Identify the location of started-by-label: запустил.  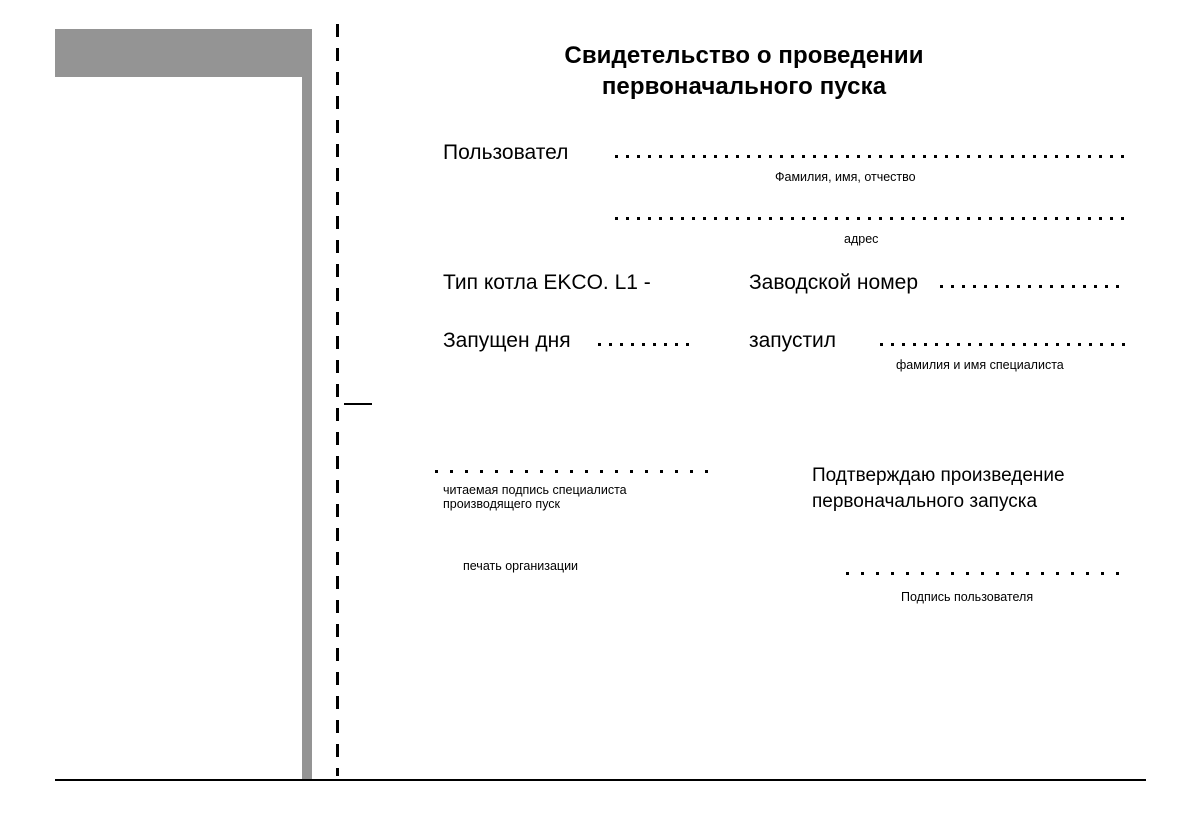
(793, 340).